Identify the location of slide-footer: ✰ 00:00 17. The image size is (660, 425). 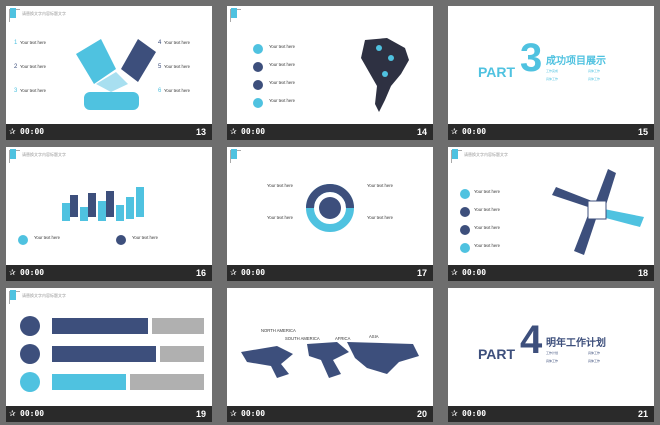
(330, 273).